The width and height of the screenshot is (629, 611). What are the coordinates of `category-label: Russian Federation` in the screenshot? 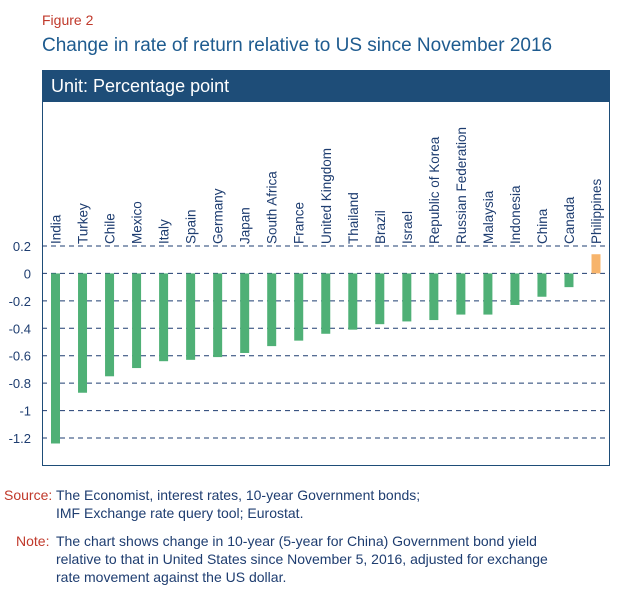 It's located at (461, 185).